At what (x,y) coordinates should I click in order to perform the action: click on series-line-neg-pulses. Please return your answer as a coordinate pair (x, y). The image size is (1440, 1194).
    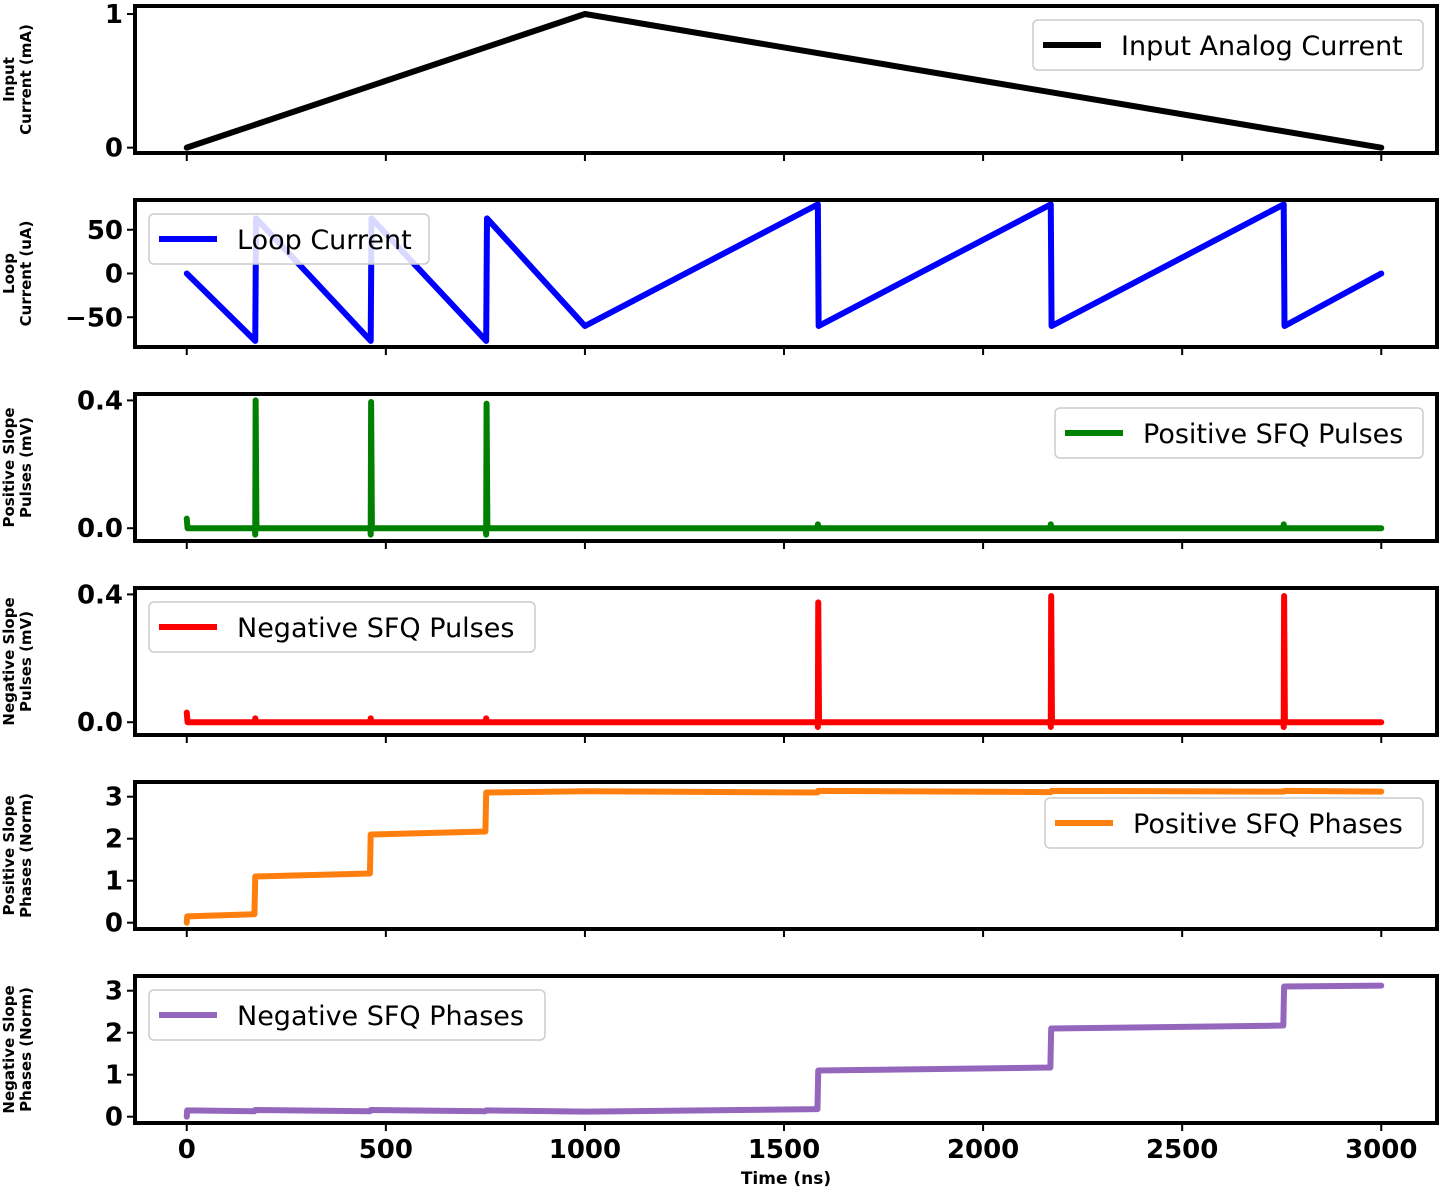
    Looking at the image, I should click on (784, 661).